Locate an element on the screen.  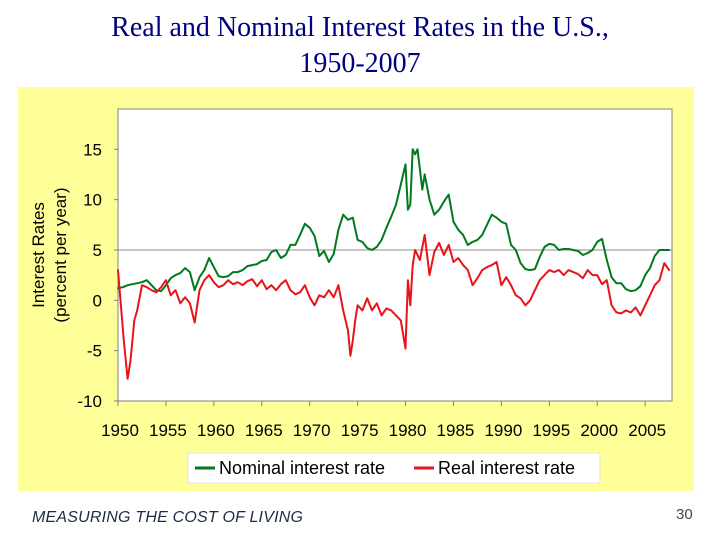
x-tick-label: 1955 is located at coordinates (168, 430).